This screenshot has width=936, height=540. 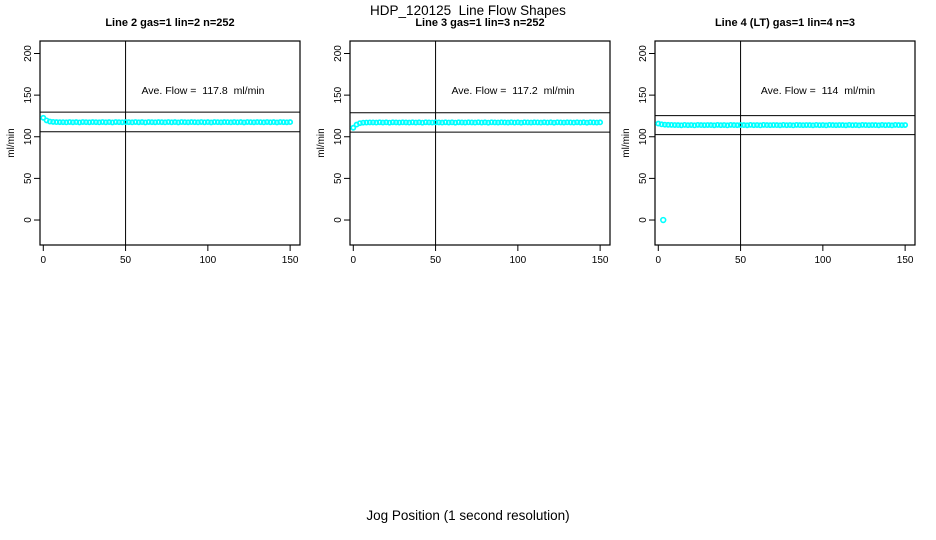 What do you see at coordinates (785, 23) in the screenshot?
I see `panel-title-line4: Line 4 (LT) gas=1 lin=4 n=3` at bounding box center [785, 23].